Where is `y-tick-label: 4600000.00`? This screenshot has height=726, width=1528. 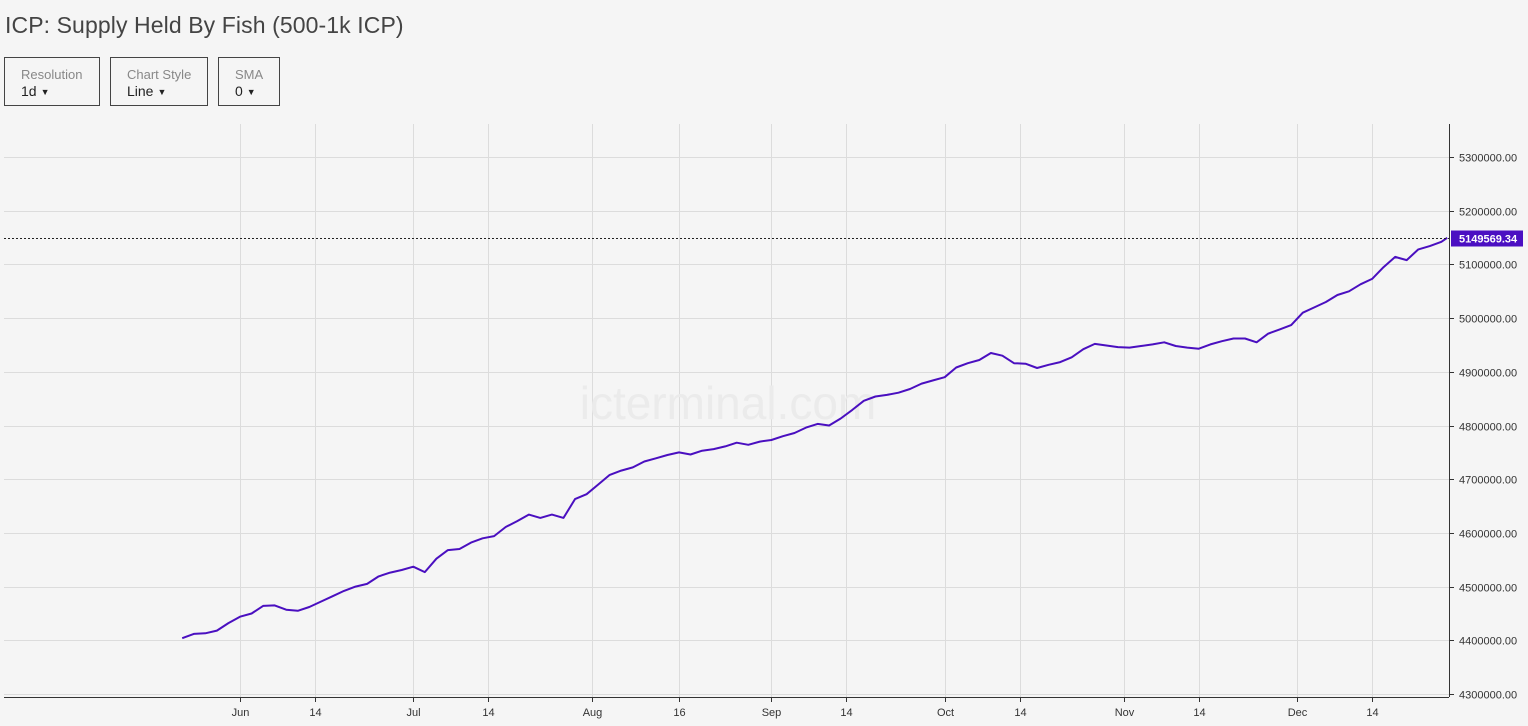 y-tick-label: 4600000.00 is located at coordinates (1488, 535).